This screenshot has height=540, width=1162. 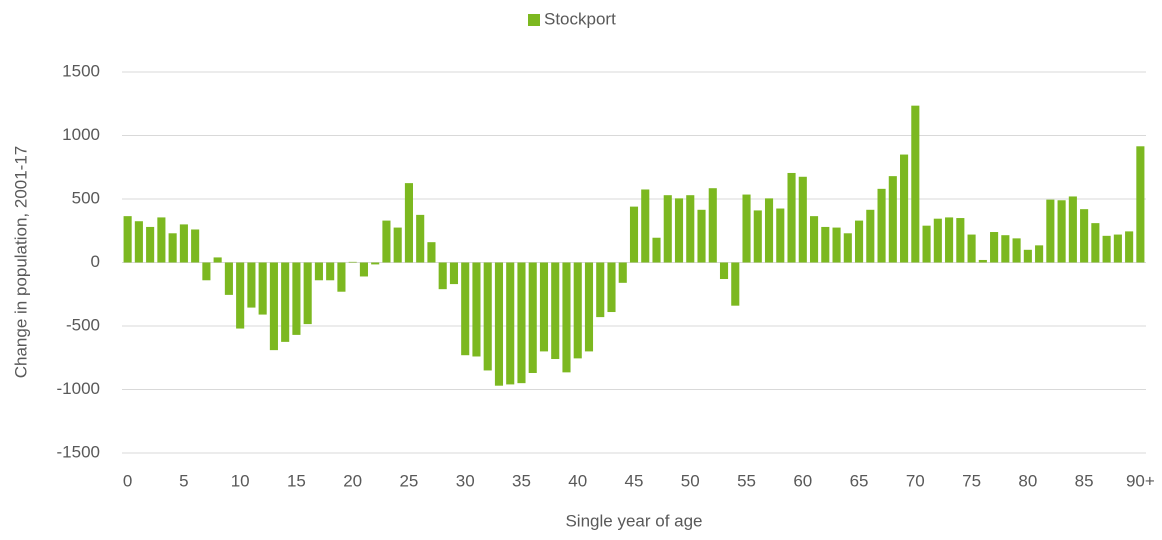 I want to click on x-tick-label: 10, so click(x=240, y=480).